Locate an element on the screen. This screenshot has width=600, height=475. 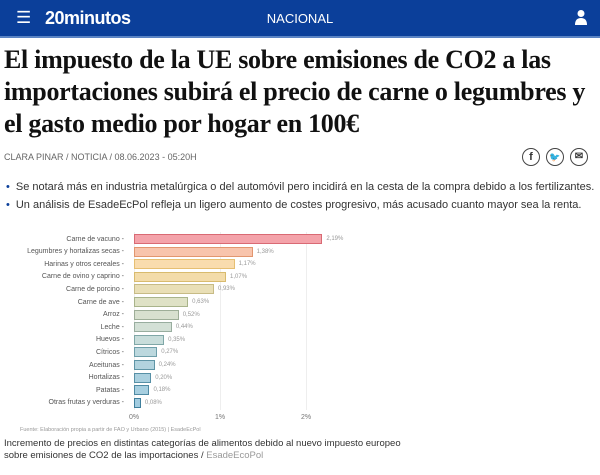
category-label: Carne de ovino y caprino - is located at coordinates (82, 277).